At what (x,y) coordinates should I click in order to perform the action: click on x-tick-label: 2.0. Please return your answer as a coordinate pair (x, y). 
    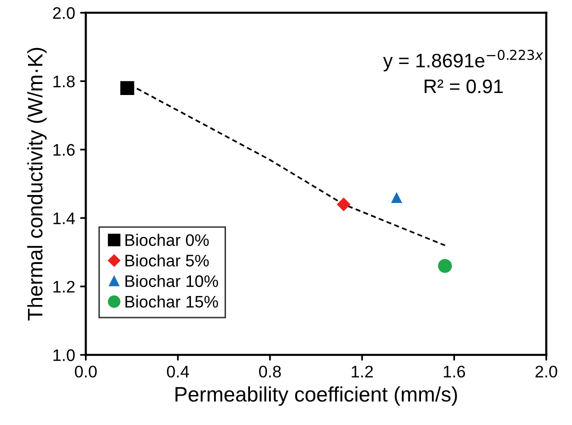
    Looking at the image, I should click on (547, 372).